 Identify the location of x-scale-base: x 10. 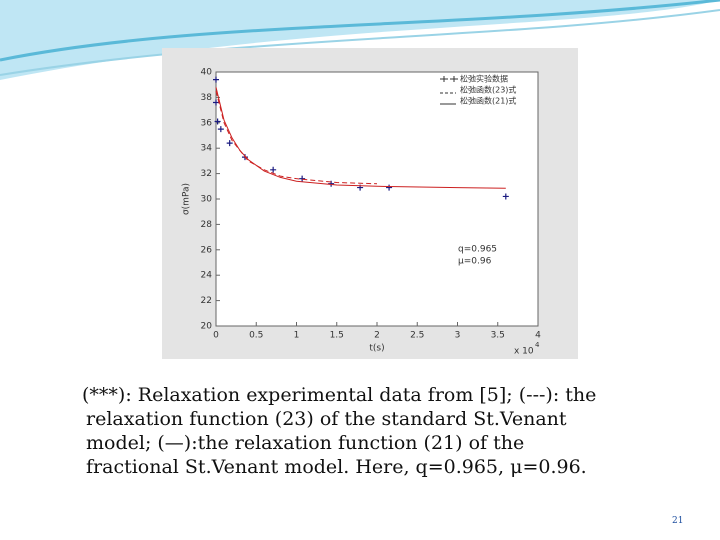
(524, 352).